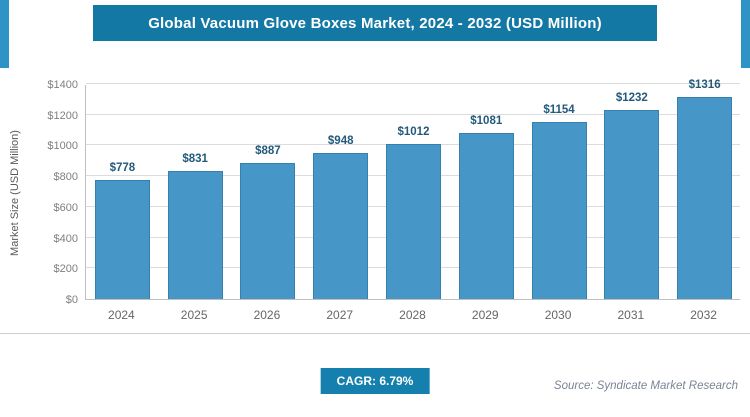  What do you see at coordinates (375, 333) in the screenshot?
I see `footer-divider` at bounding box center [375, 333].